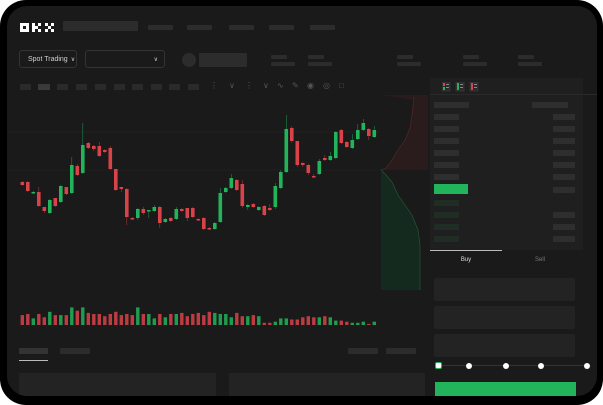 This screenshot has width=603, height=405. I want to click on amount-input, so click(504, 317).